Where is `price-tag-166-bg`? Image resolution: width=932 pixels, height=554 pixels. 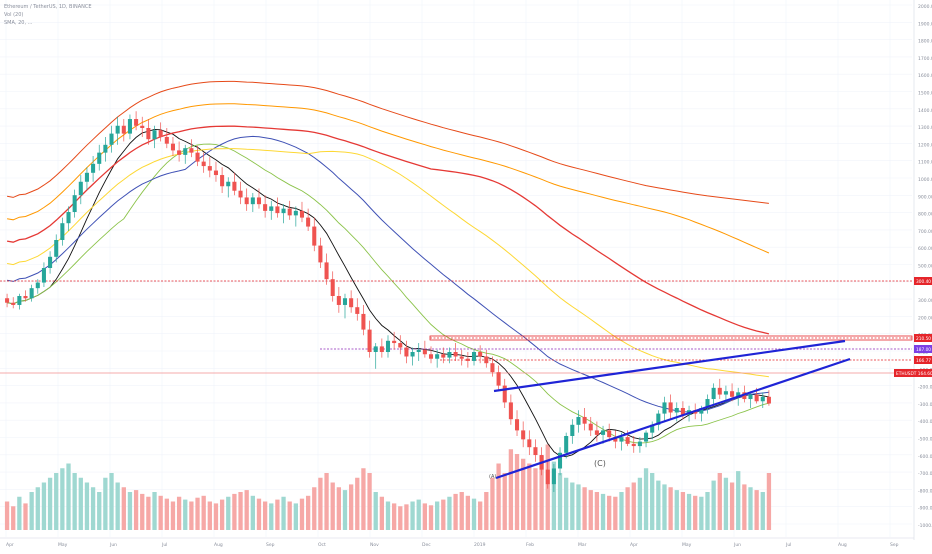
price-tag-166-bg is located at coordinates (923, 360).